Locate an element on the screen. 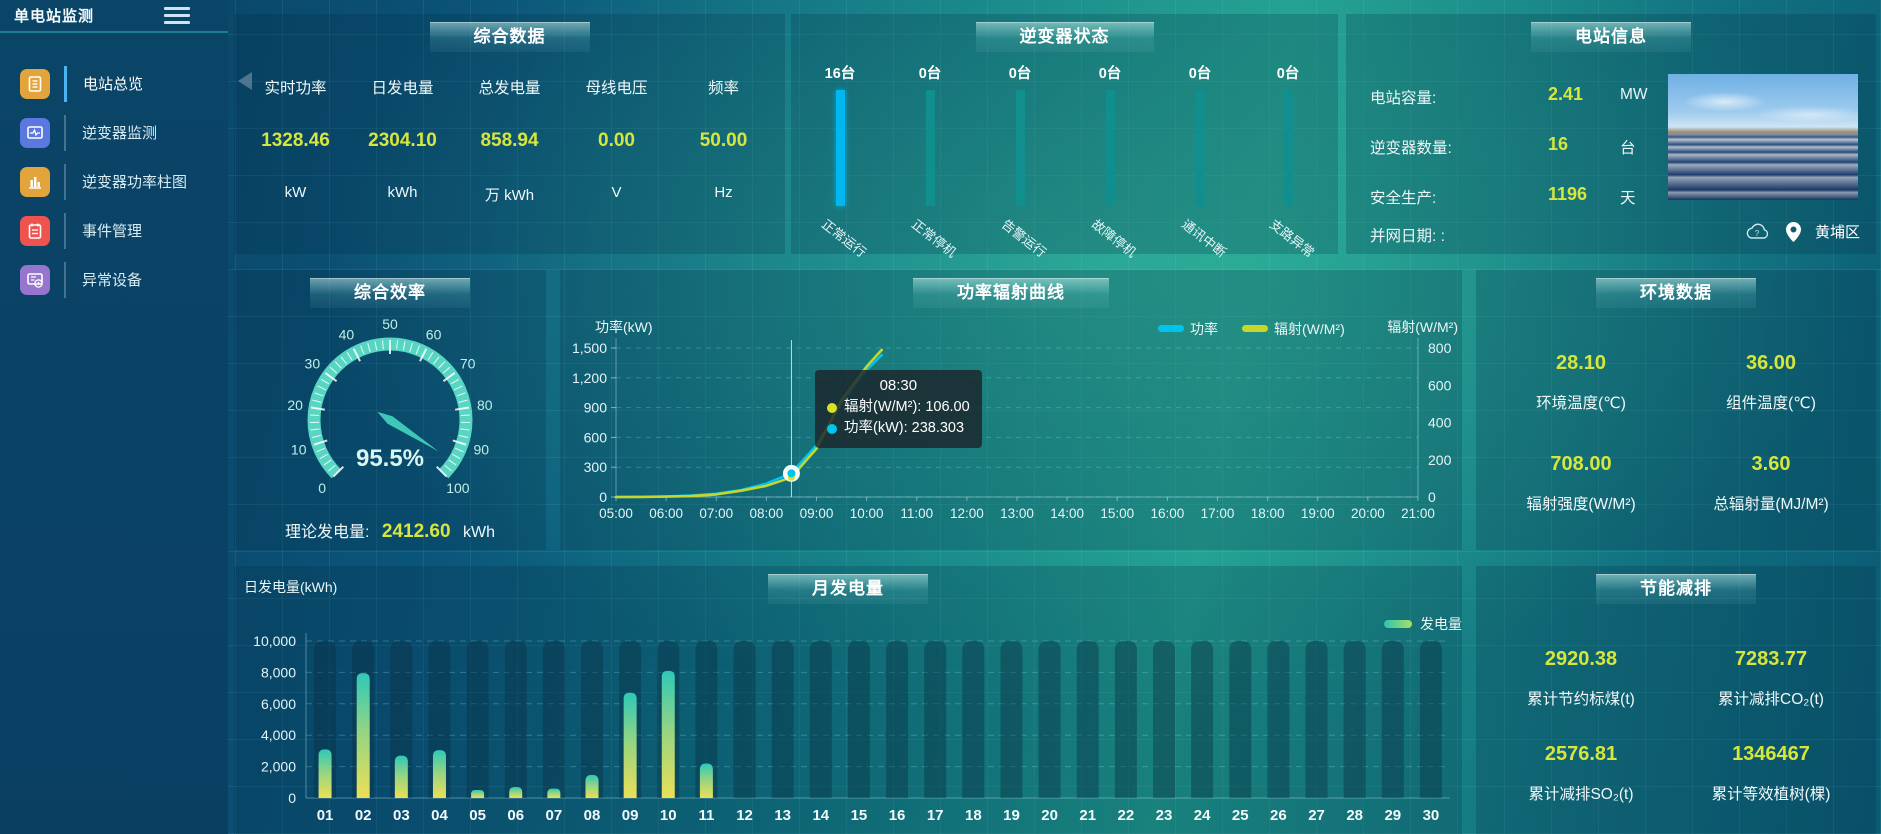 The image size is (1881, 834). chart-text: 2,000 is located at coordinates (278, 767).